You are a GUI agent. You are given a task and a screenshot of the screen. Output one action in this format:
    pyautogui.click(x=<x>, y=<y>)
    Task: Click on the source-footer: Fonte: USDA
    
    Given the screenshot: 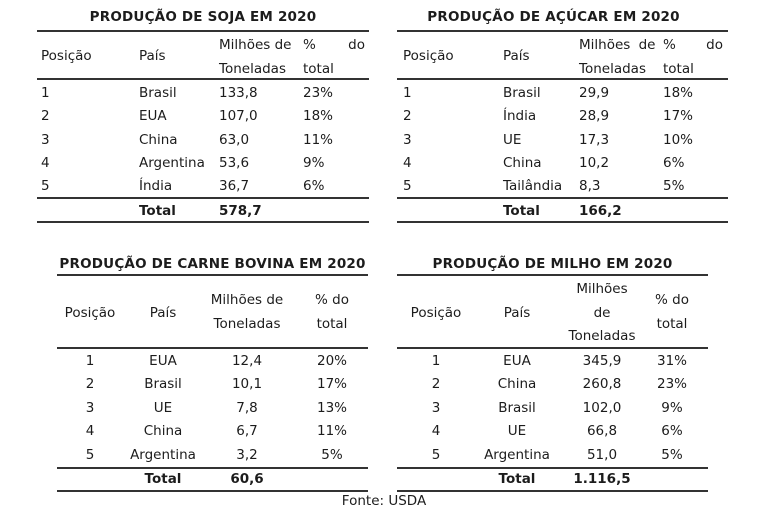 What is the action you would take?
    pyautogui.click(x=384, y=501)
    